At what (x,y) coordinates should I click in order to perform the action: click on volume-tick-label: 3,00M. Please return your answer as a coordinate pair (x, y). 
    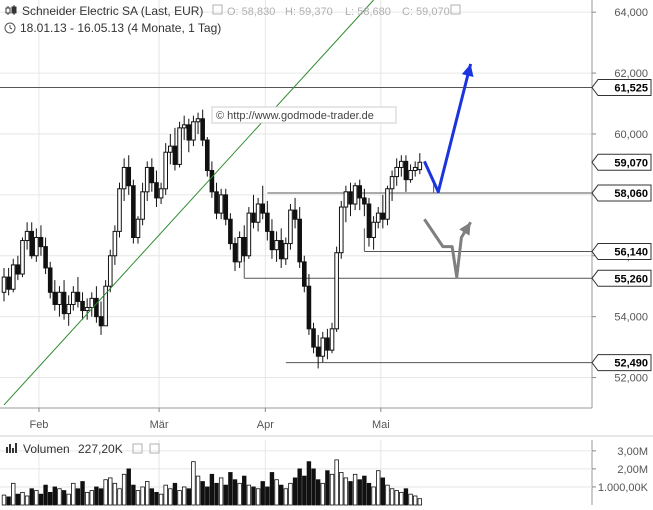
    Looking at the image, I should click on (632, 452).